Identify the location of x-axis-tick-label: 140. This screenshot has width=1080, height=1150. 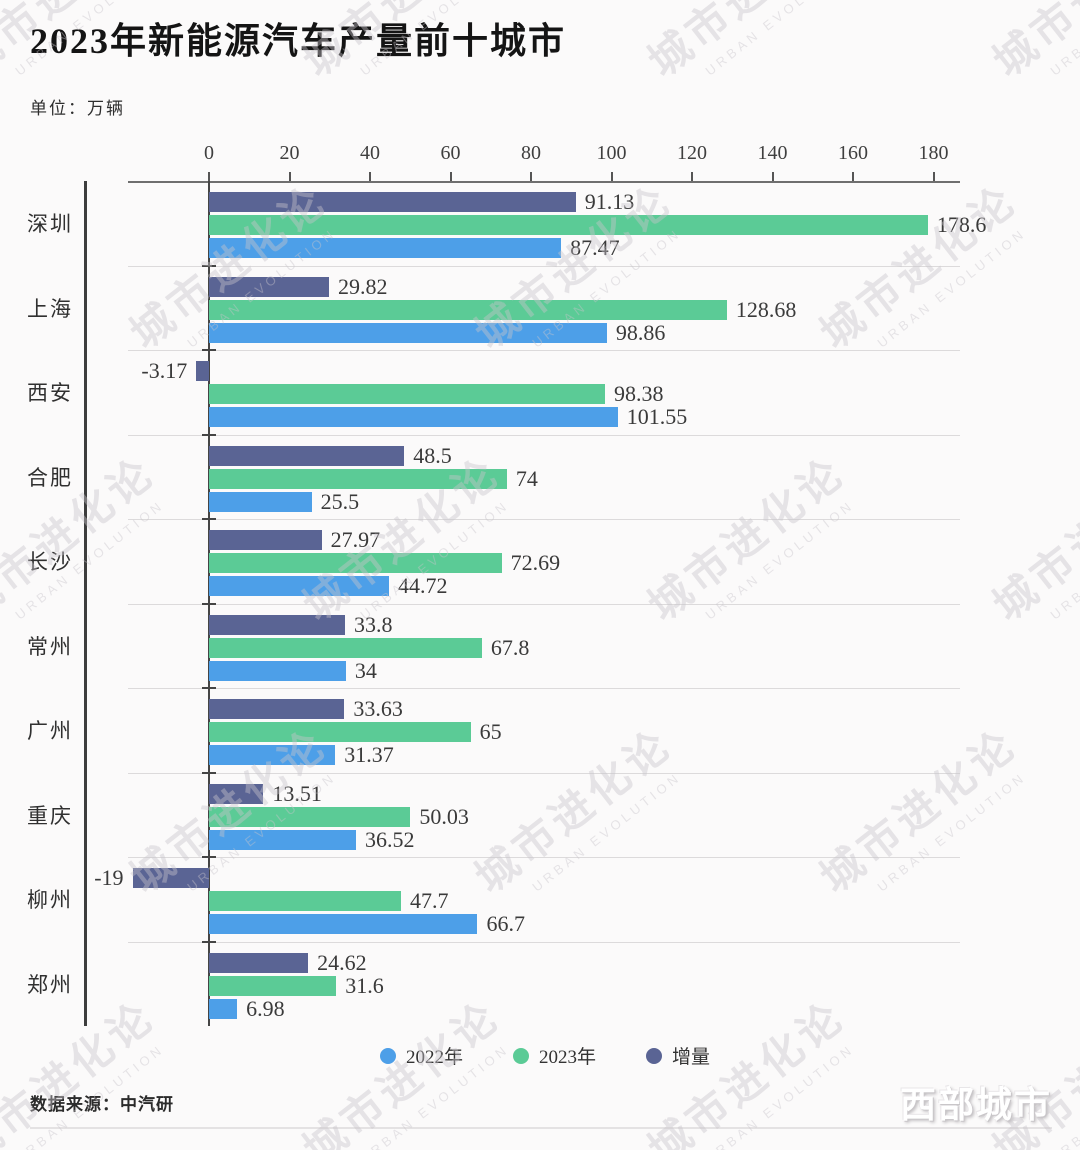
(772, 153).